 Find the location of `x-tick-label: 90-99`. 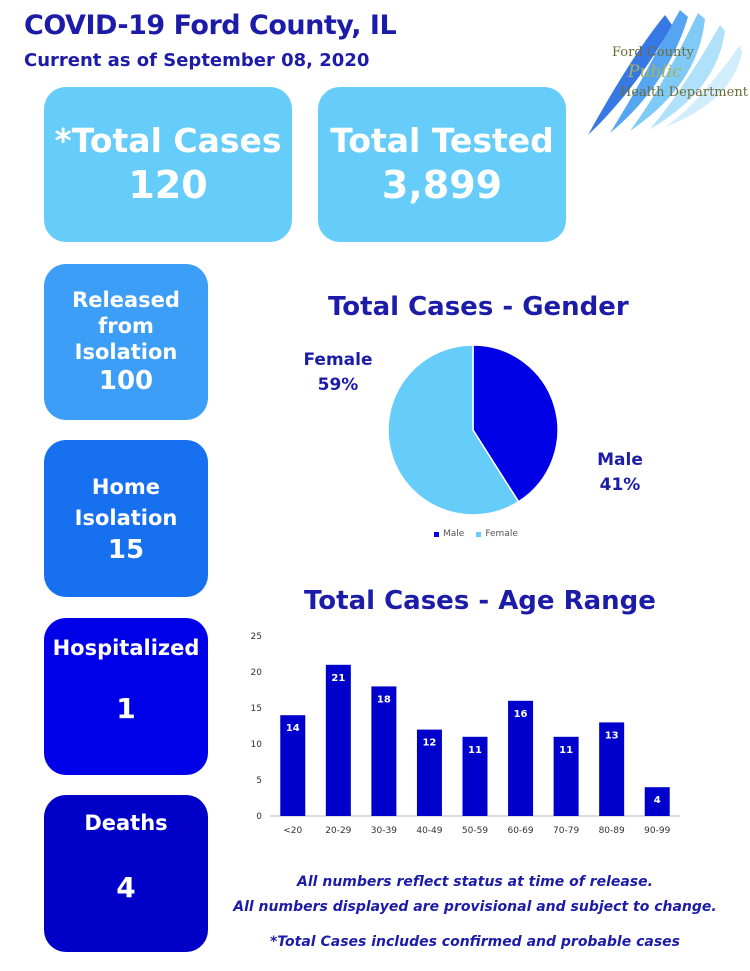

x-tick-label: 90-99 is located at coordinates (657, 831).